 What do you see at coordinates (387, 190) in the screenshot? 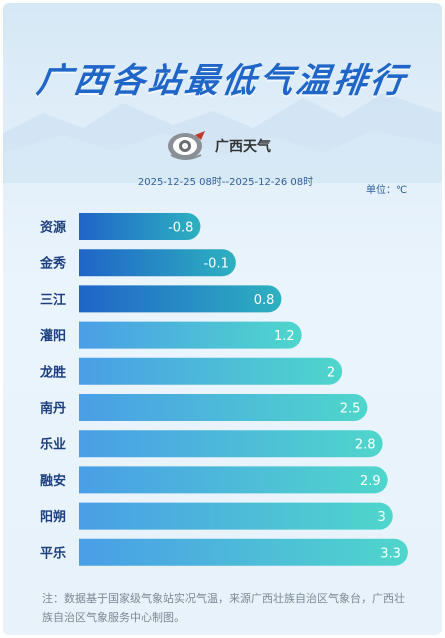
I see `unit-label: 单位：℃` at bounding box center [387, 190].